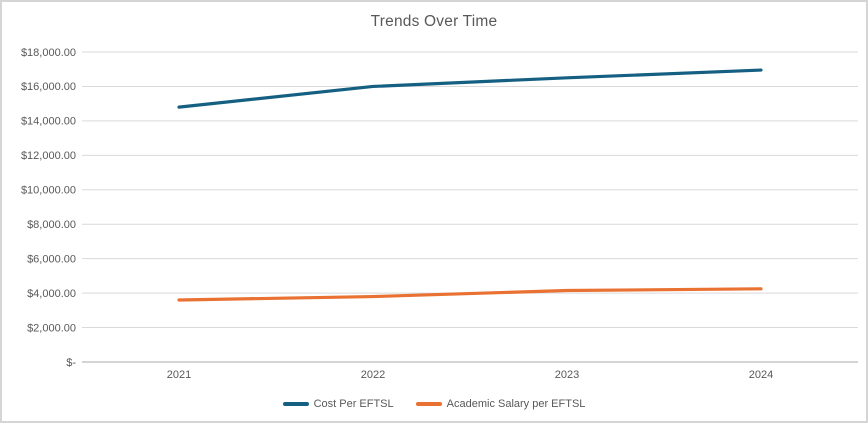  What do you see at coordinates (353, 404) in the screenshot?
I see `legend-label: Cost Per EFTSL` at bounding box center [353, 404].